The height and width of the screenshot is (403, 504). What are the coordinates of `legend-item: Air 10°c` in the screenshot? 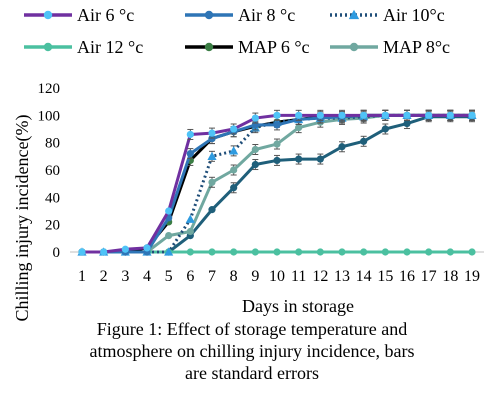 It's located at (387, 15).